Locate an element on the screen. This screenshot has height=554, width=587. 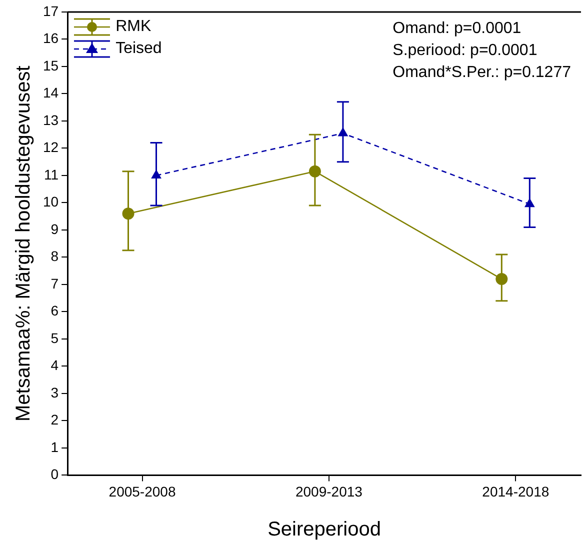
y-tick-label: 13 is located at coordinates (50, 120).